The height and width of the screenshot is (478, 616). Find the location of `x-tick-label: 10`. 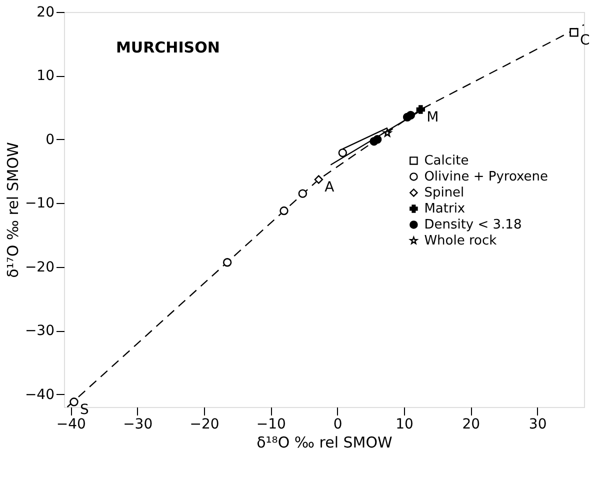

x-tick-label: 10 is located at coordinates (405, 424).